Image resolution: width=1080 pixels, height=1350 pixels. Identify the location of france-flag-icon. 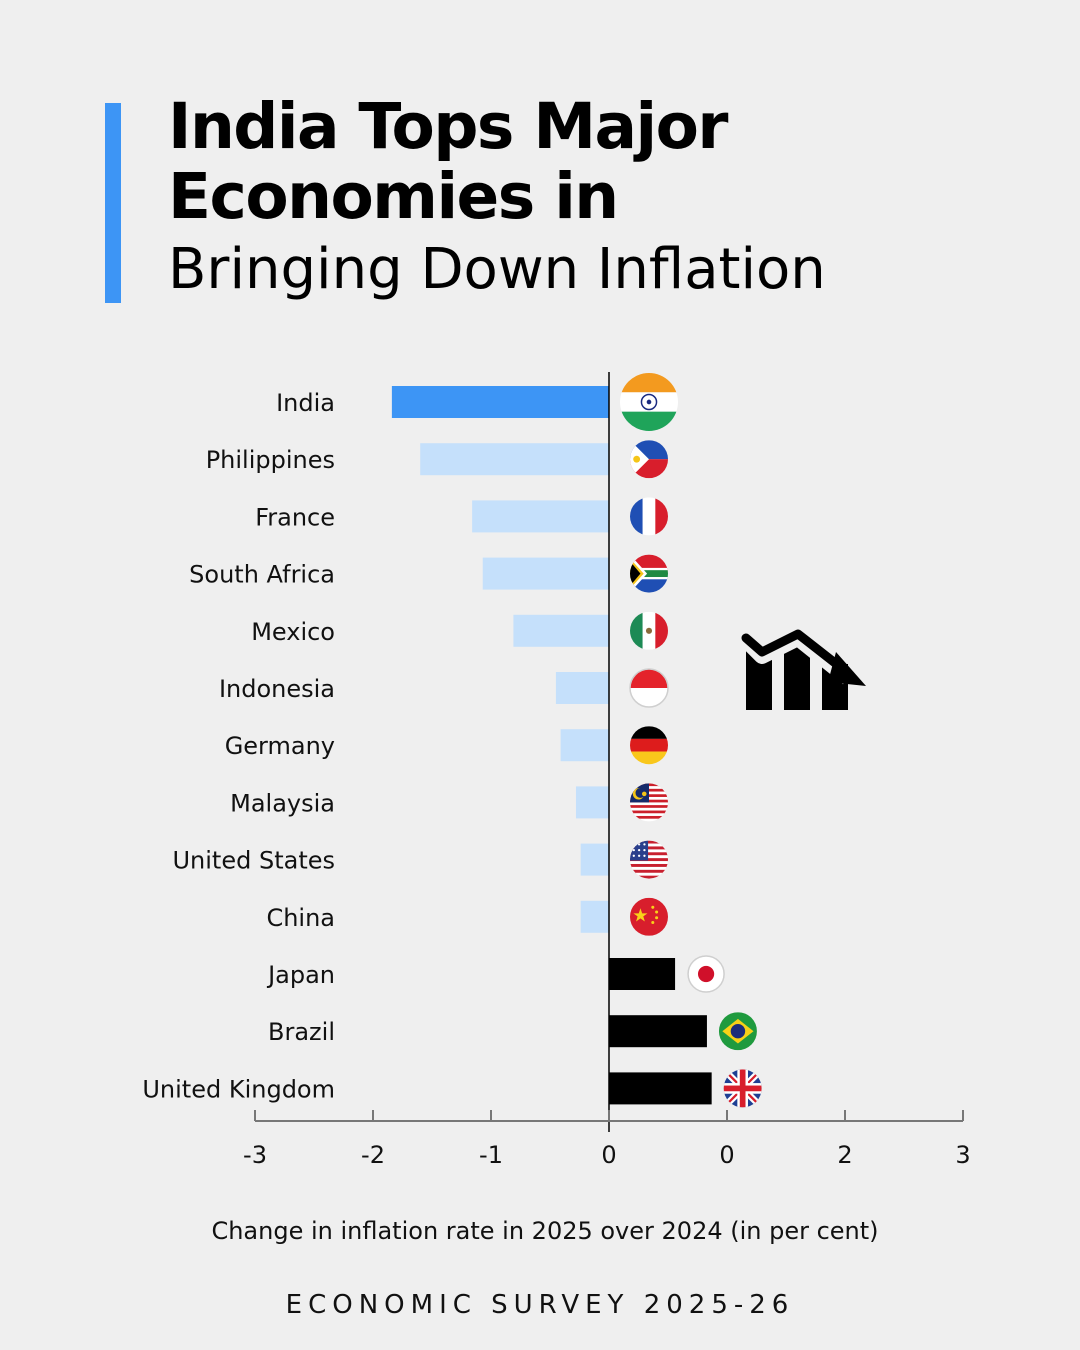
(649, 516).